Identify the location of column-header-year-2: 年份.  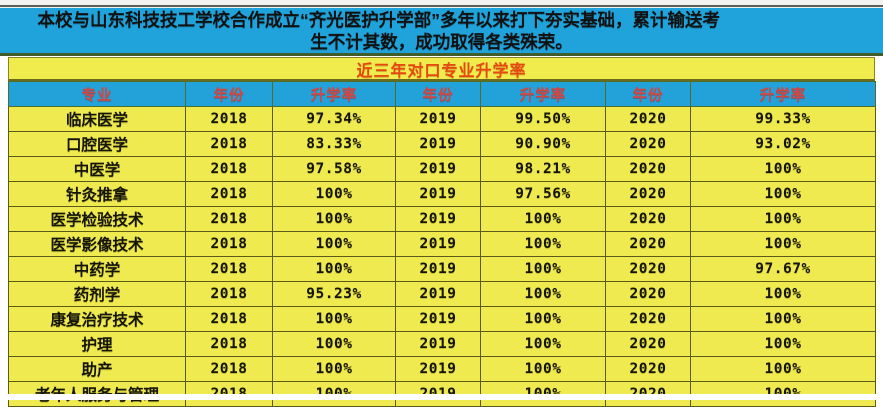
(438, 94).